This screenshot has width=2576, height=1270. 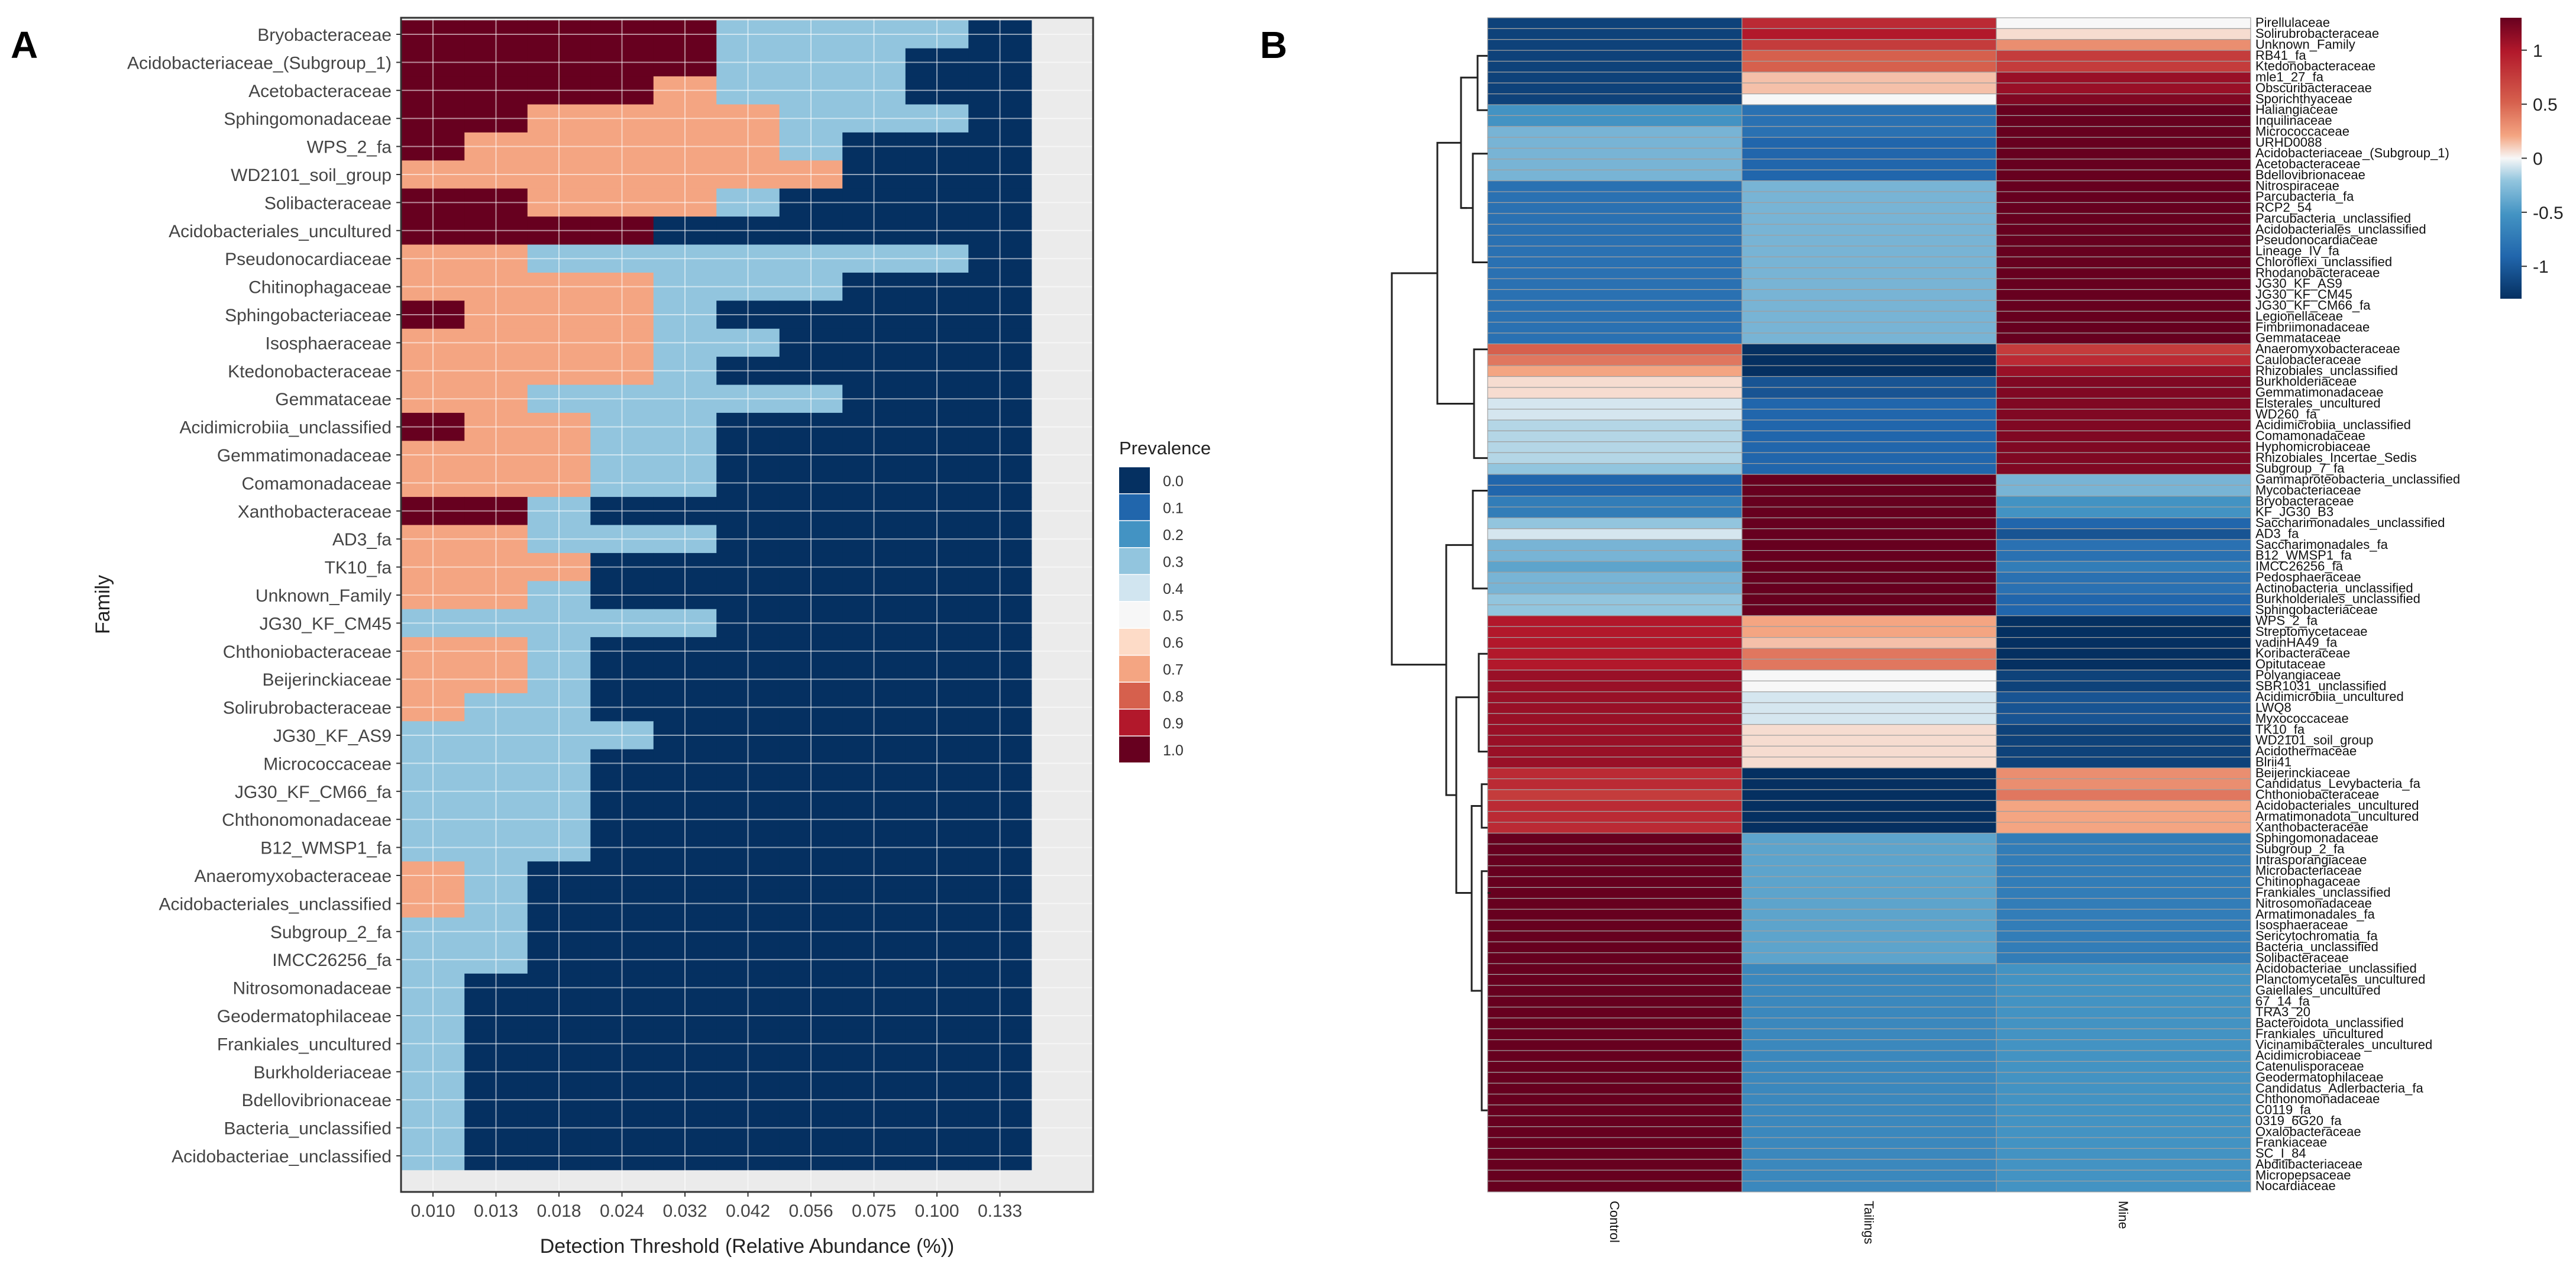 I want to click on row-label: Unknown_Family, so click(x=2305, y=44).